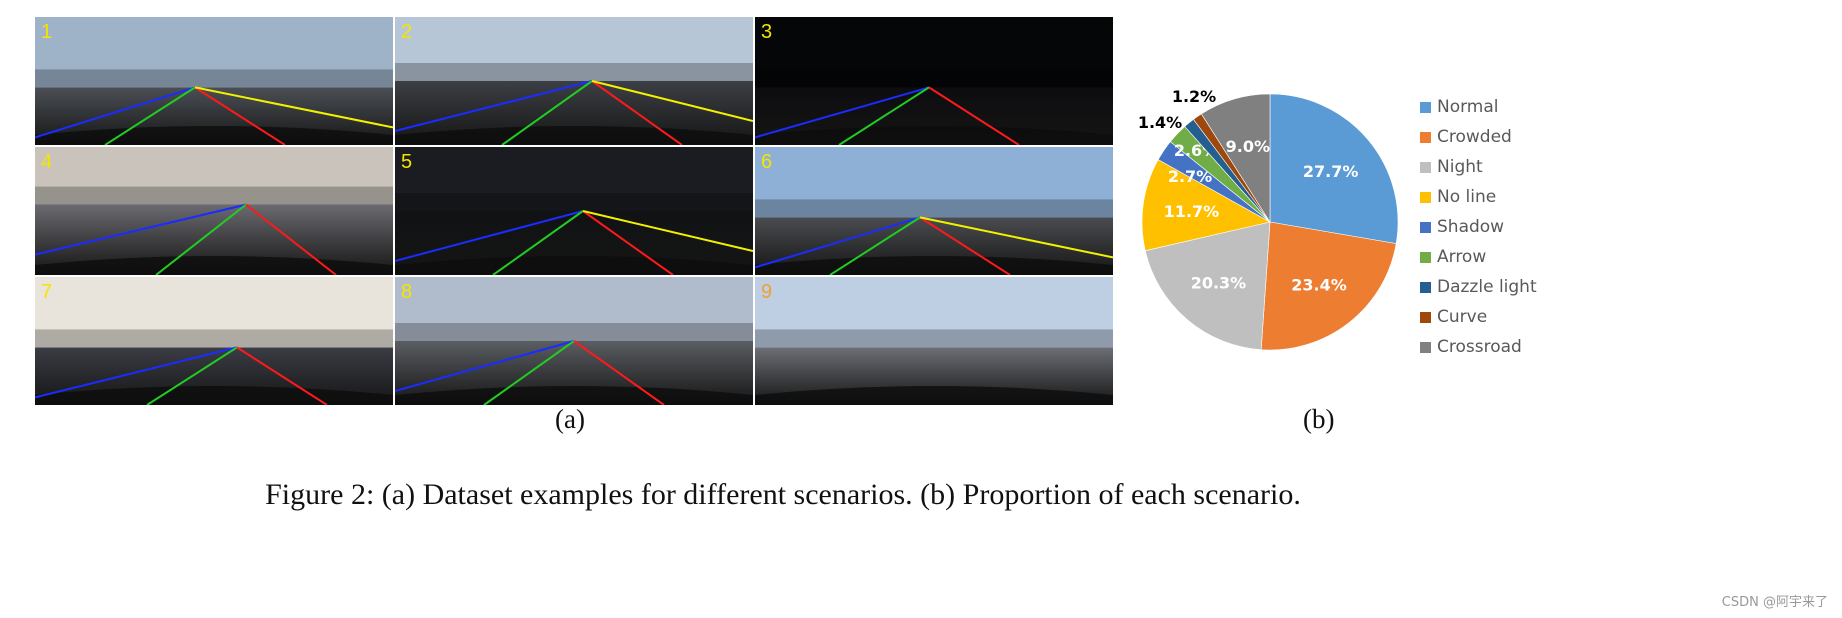 This screenshot has width=1842, height=618. I want to click on pie-slice-night, so click(1207, 286).